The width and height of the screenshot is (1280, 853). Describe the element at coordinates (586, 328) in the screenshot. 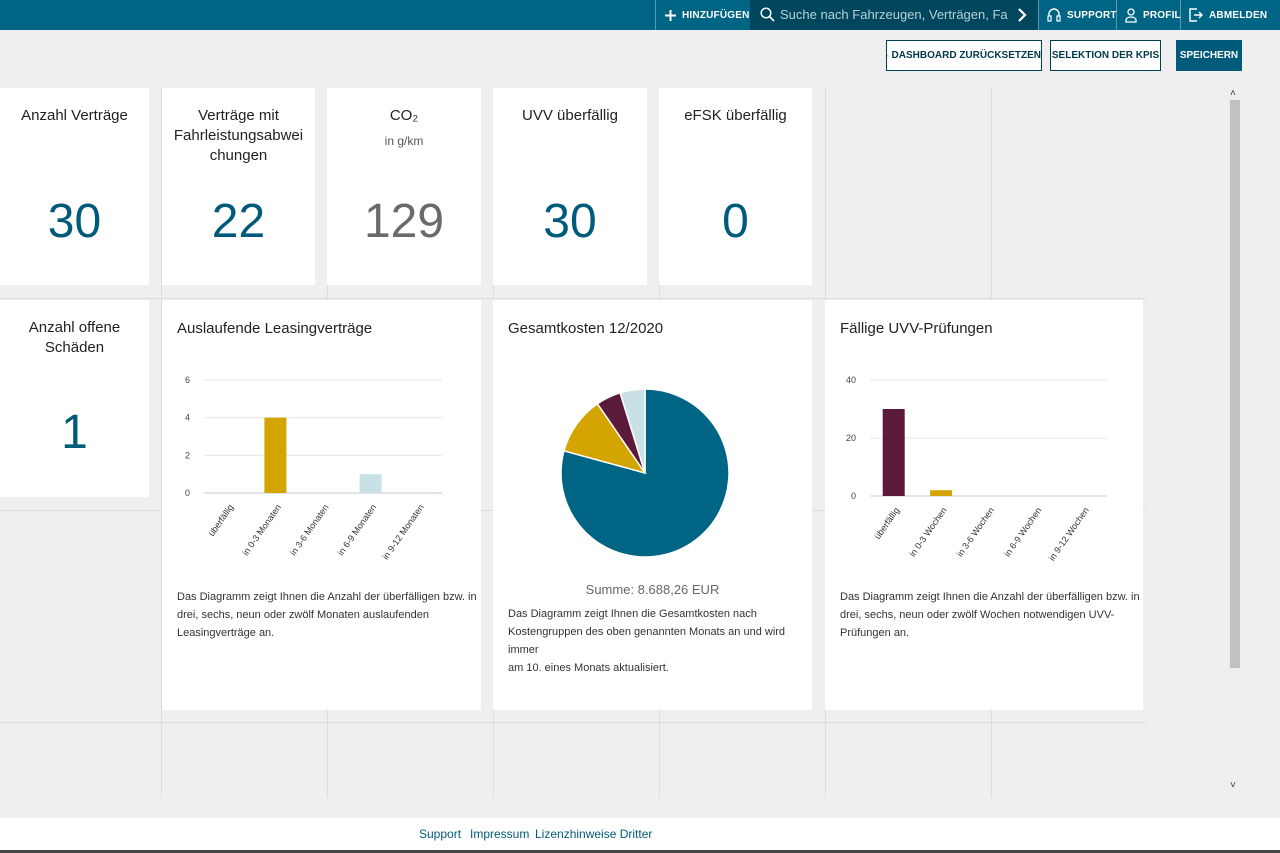

I see `chart-title: Gesamtkosten 12/2020` at that location.